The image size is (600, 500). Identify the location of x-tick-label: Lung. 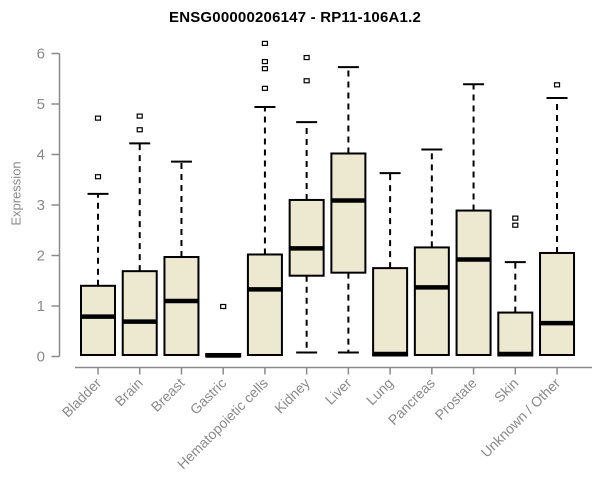
(379, 391).